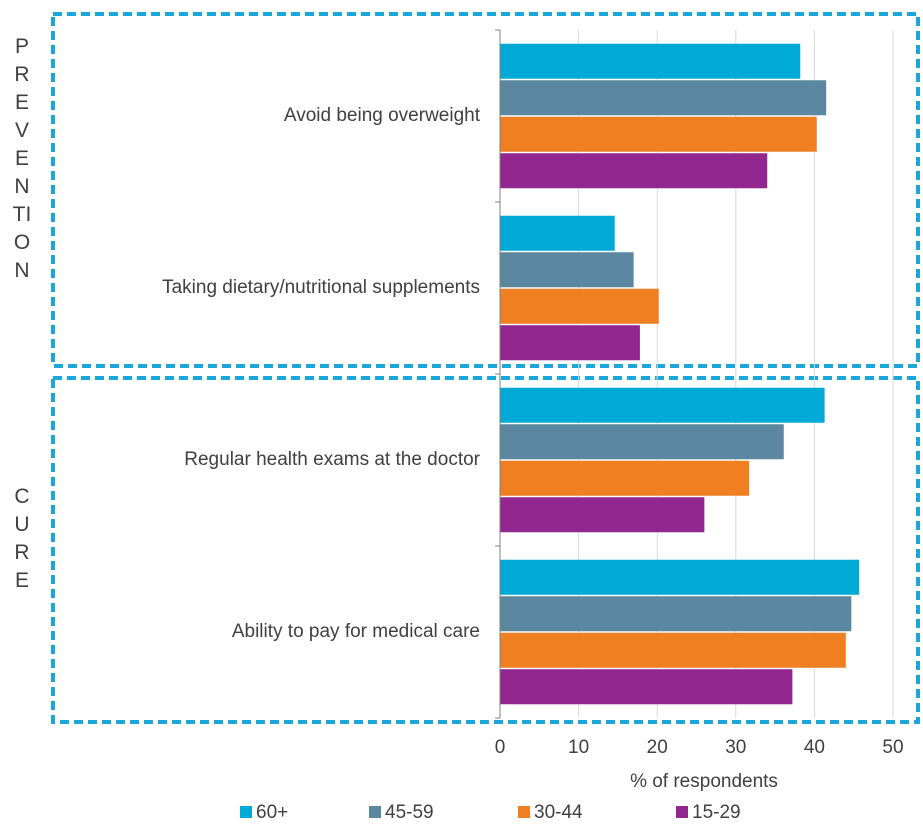 The image size is (923, 825). Describe the element at coordinates (704, 781) in the screenshot. I see `x-axis-label: % of respondents` at that location.